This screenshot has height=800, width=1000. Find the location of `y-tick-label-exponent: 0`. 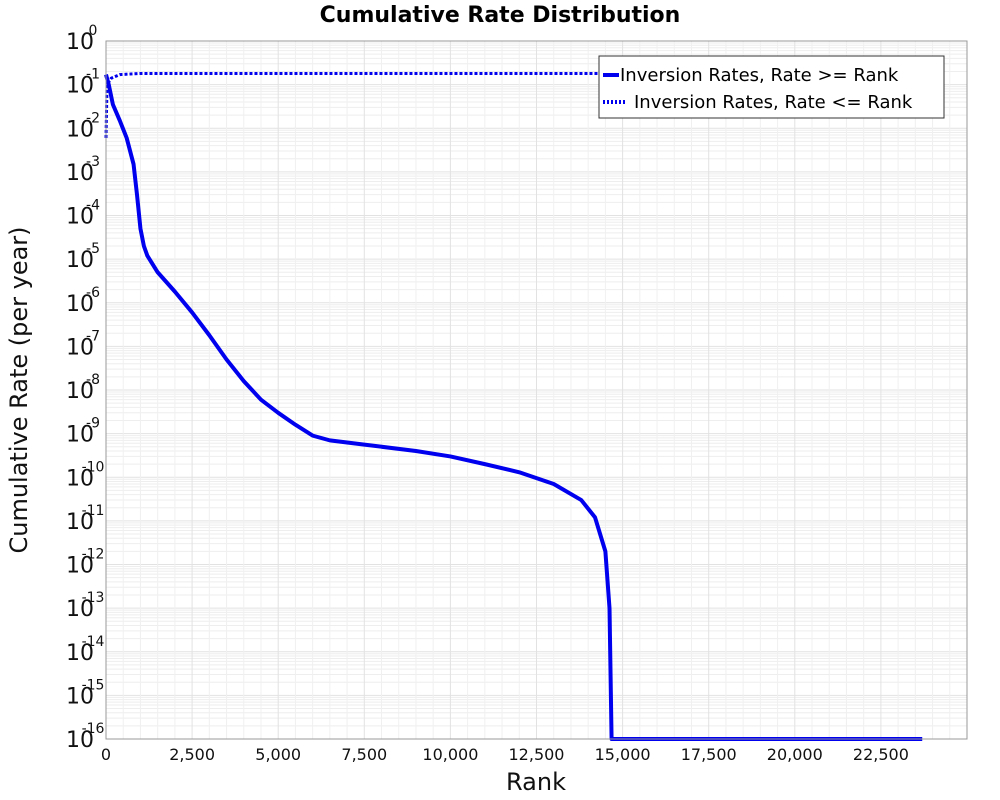

y-tick-label-exponent: 0 is located at coordinates (93, 31).